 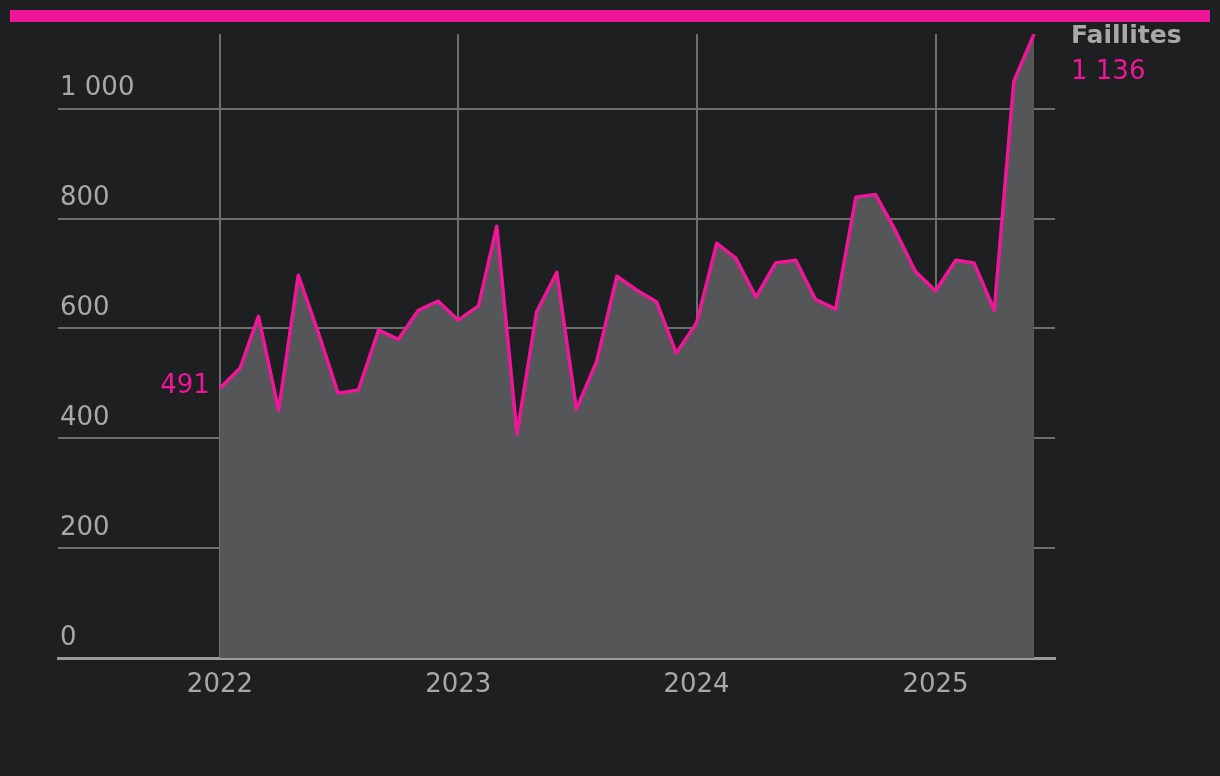 What do you see at coordinates (85, 196) in the screenshot?
I see `y-tick-label: 800` at bounding box center [85, 196].